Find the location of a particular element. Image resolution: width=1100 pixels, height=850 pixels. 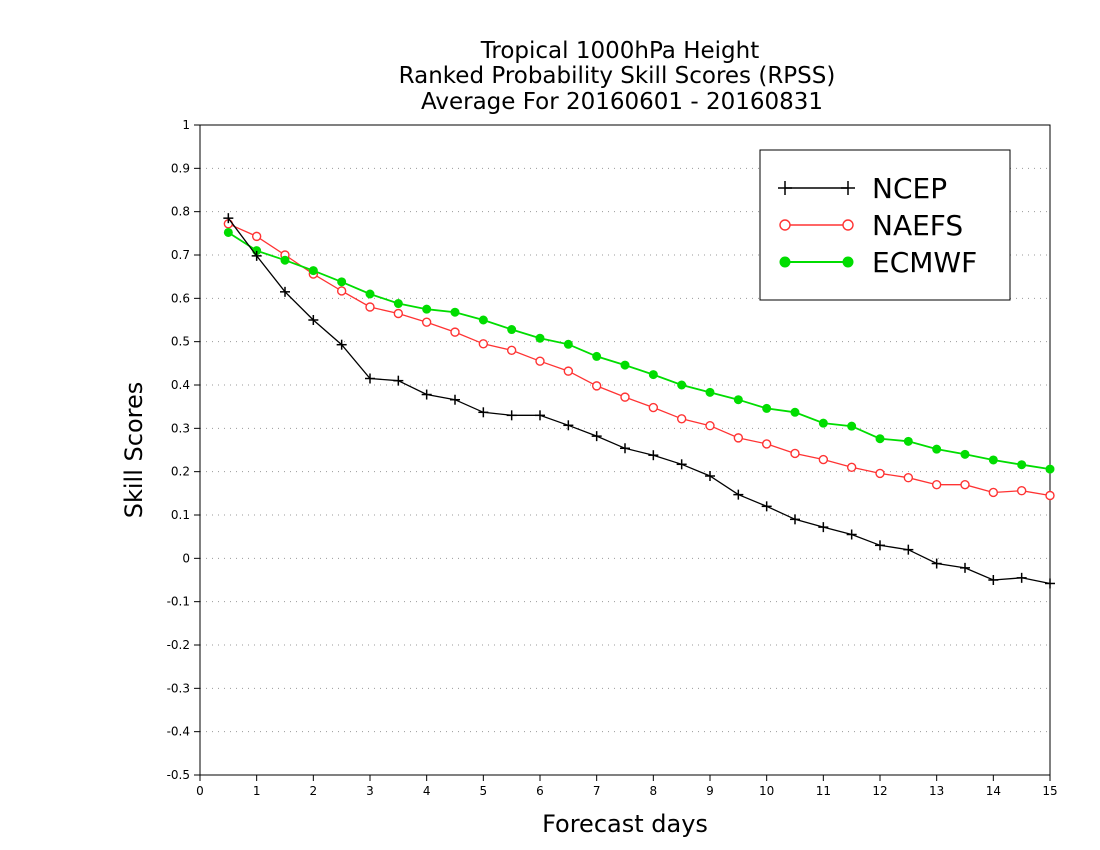

y-tick-label: -0.4 is located at coordinates (178, 732).